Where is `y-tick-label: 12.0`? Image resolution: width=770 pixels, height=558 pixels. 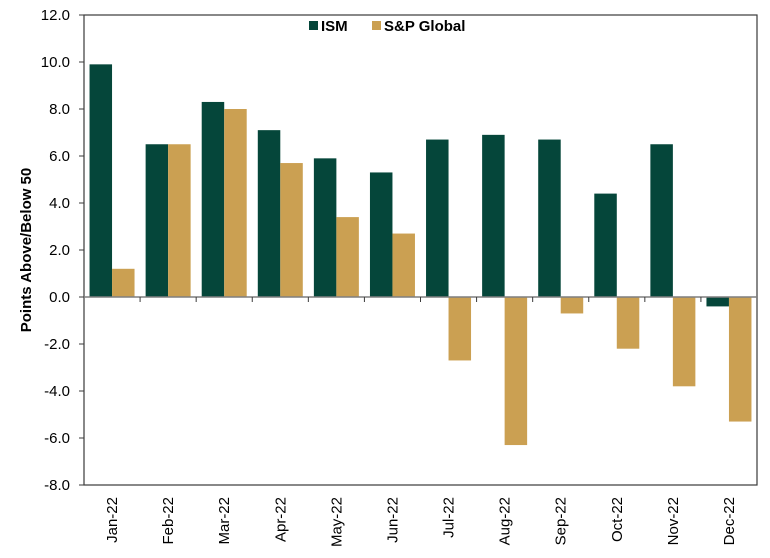
y-tick-label: 12.0 is located at coordinates (55, 15).